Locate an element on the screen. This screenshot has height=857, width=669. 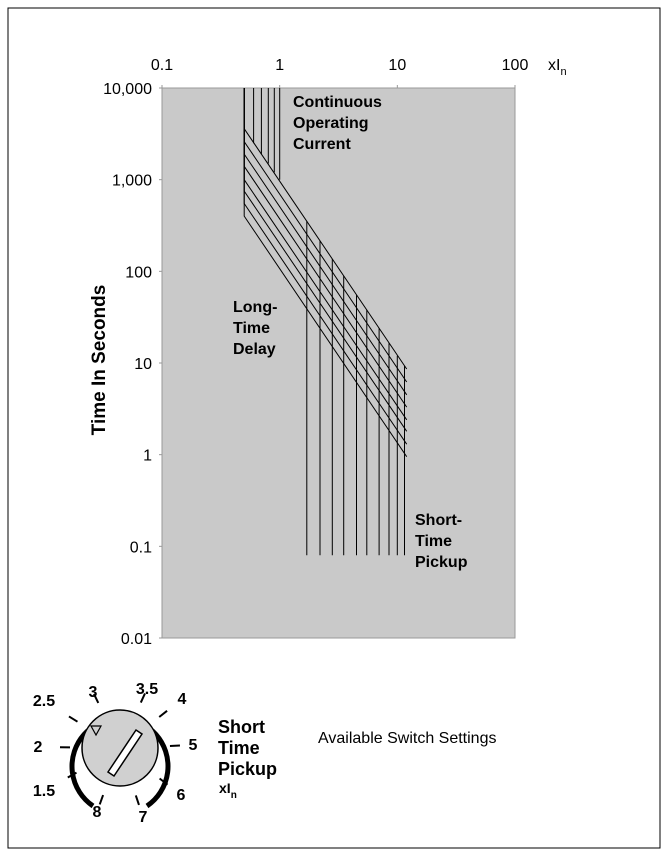
dial-slot is located at coordinates (125, 753).